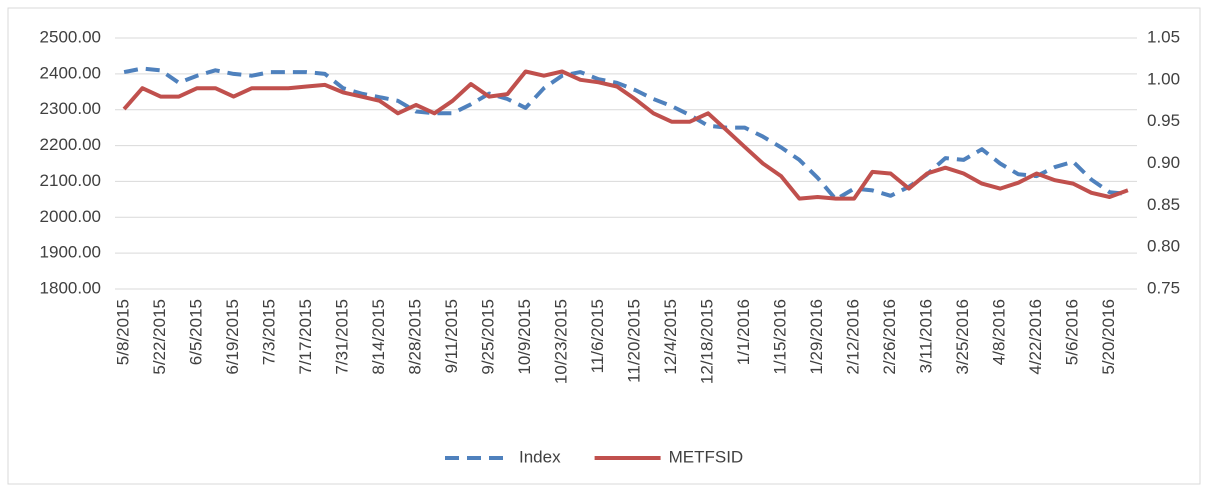 The width and height of the screenshot is (1210, 490). I want to click on y-tick-label: 2400.00, so click(70, 72).